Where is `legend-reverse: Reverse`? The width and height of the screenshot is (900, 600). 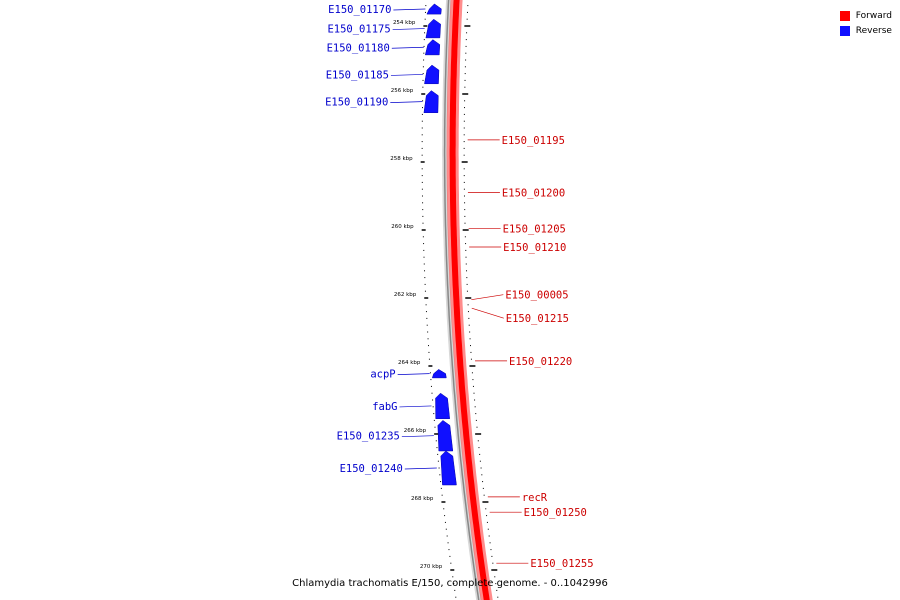 legend-reverse: Reverse is located at coordinates (865, 30).